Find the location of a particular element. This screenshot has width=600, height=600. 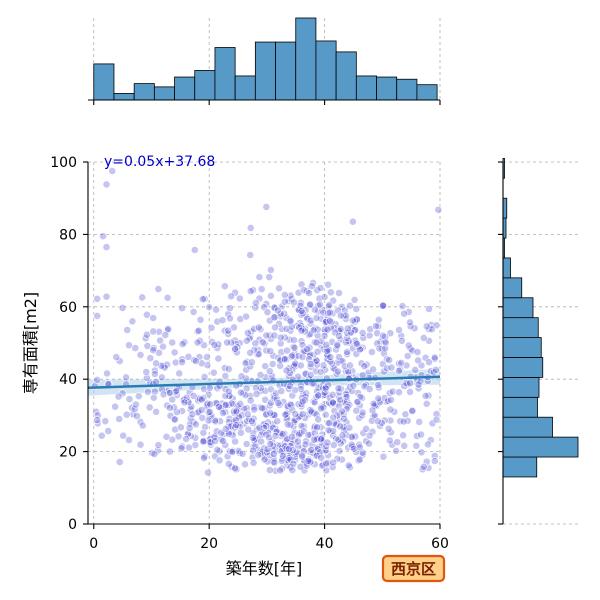

y-tick-label: 40 is located at coordinates (68, 380).